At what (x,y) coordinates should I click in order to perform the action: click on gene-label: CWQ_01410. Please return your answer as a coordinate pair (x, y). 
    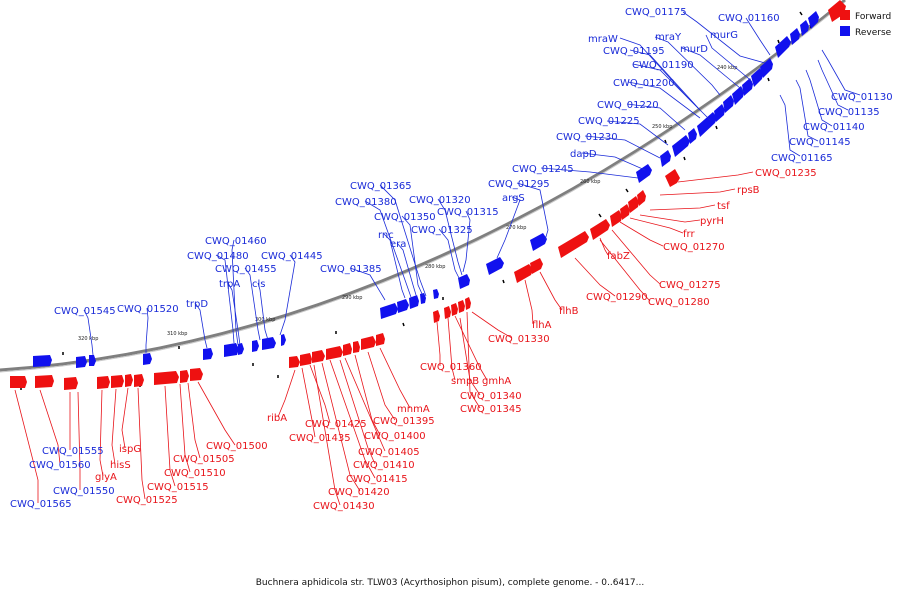
    Looking at the image, I should click on (384, 465).